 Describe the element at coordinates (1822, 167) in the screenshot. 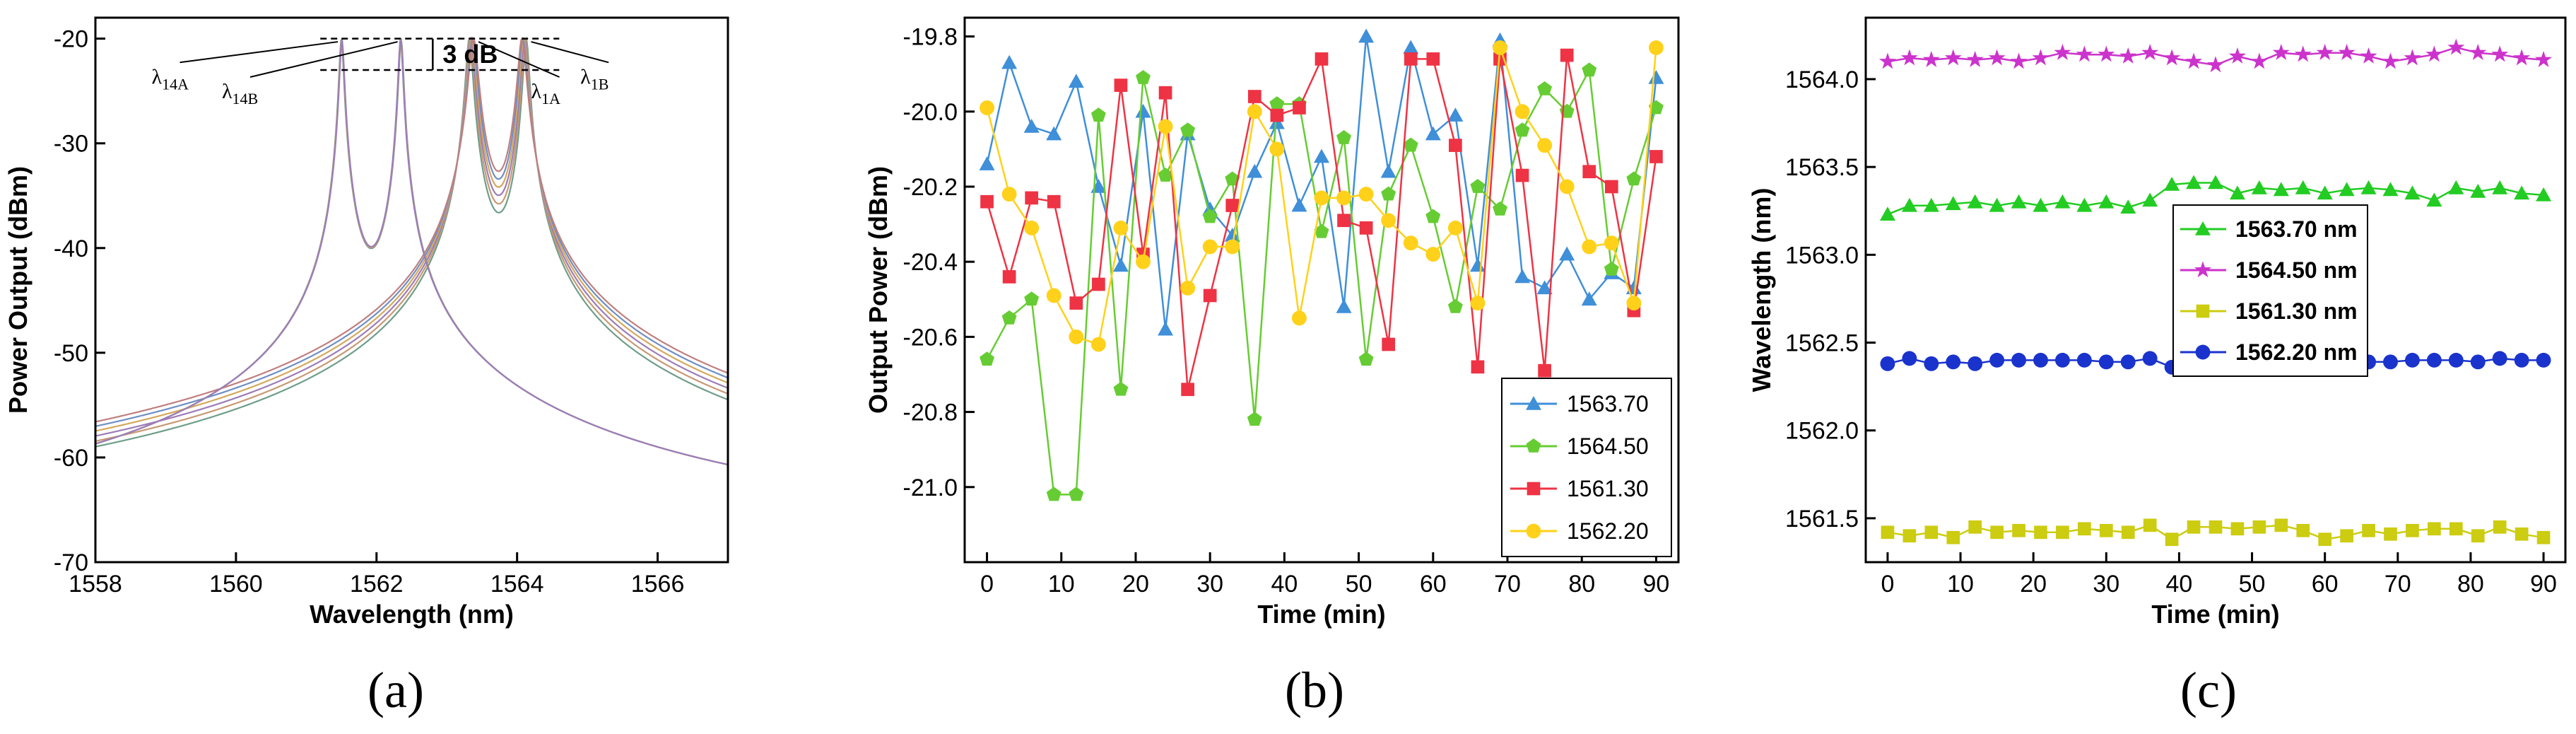

I see `y-tick-label: 1563.5` at that location.